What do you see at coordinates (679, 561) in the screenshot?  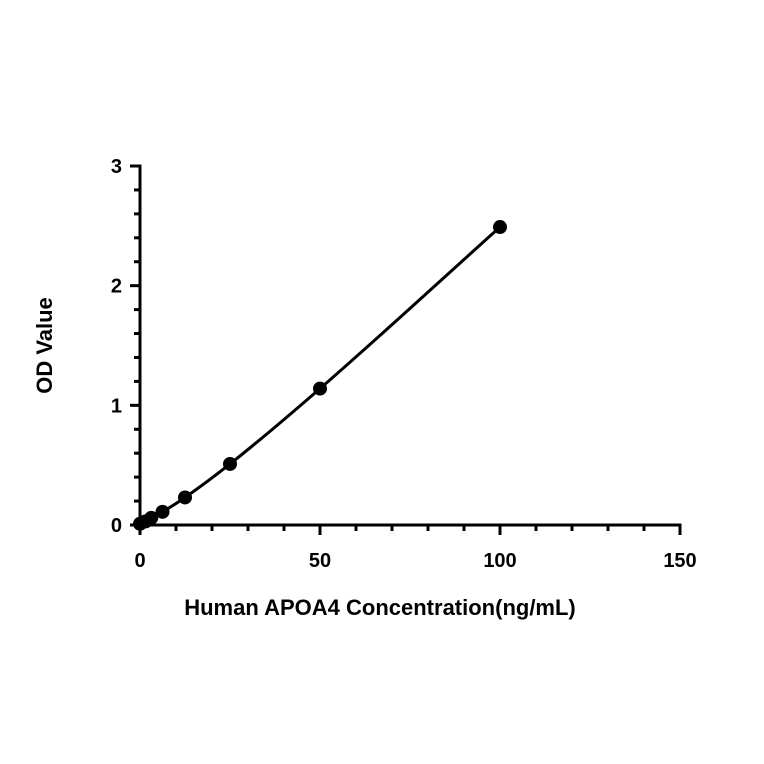 I see `x-tick-label: 150` at bounding box center [679, 561].